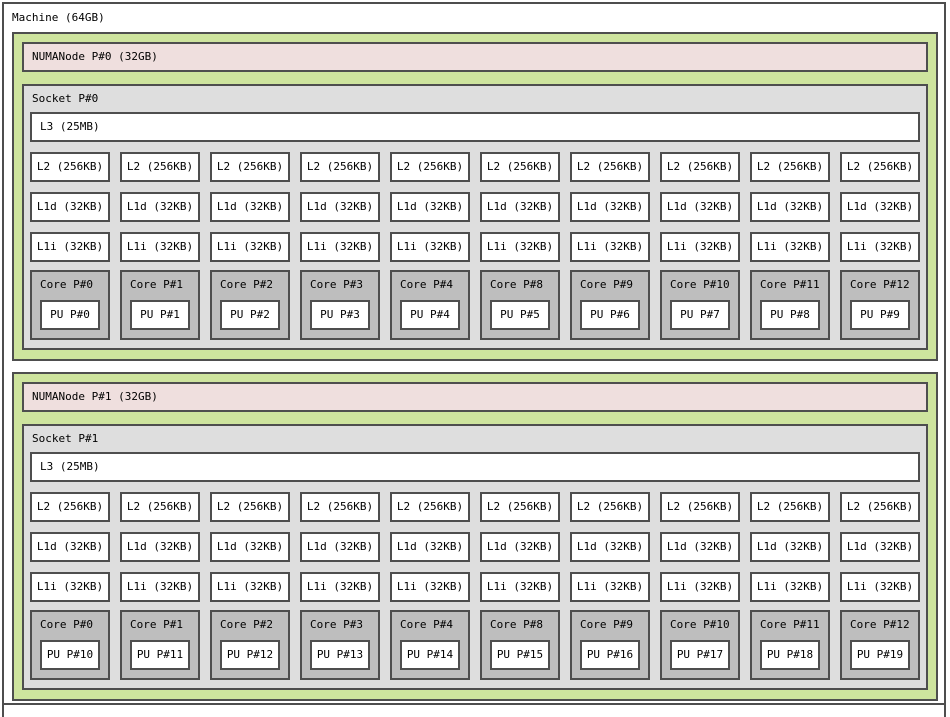 The height and width of the screenshot is (717, 950). What do you see at coordinates (160, 305) in the screenshot?
I see `core-box: Core P#1 PU P#1` at bounding box center [160, 305].